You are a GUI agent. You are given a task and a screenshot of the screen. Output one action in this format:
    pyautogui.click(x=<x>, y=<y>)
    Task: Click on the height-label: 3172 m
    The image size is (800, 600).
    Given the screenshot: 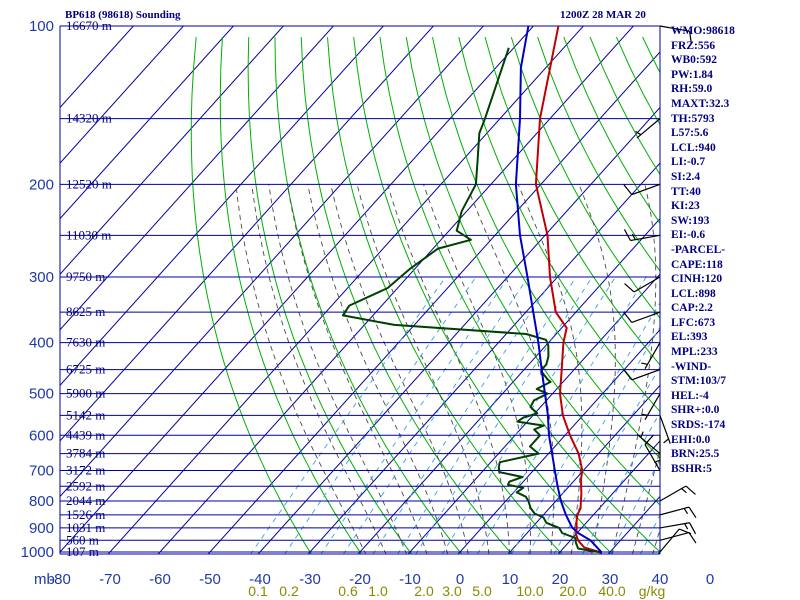 What is the action you would take?
    pyautogui.click(x=85, y=470)
    